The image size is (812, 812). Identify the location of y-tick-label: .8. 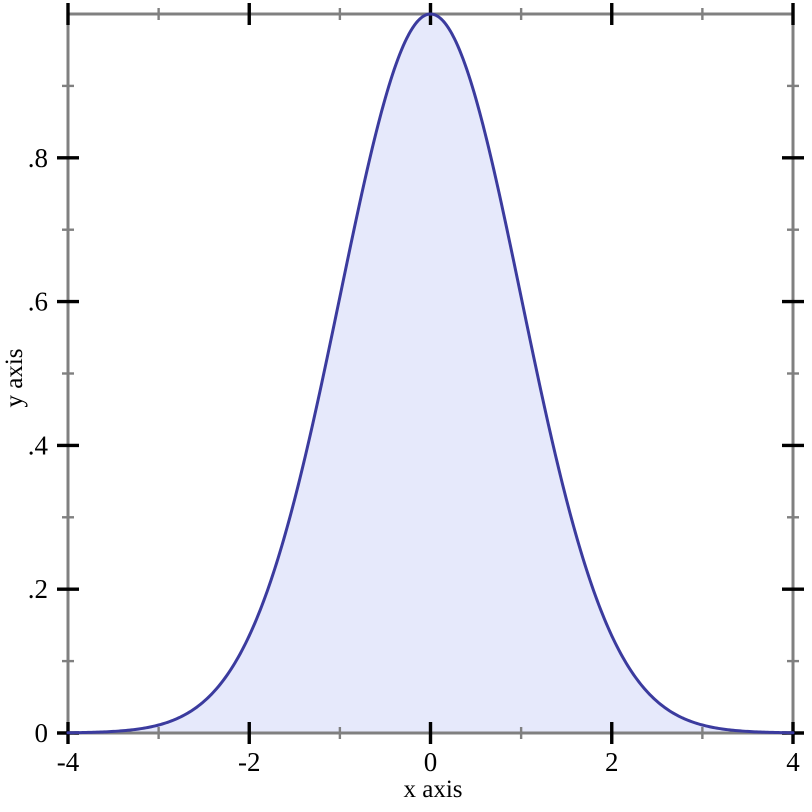
(38, 158).